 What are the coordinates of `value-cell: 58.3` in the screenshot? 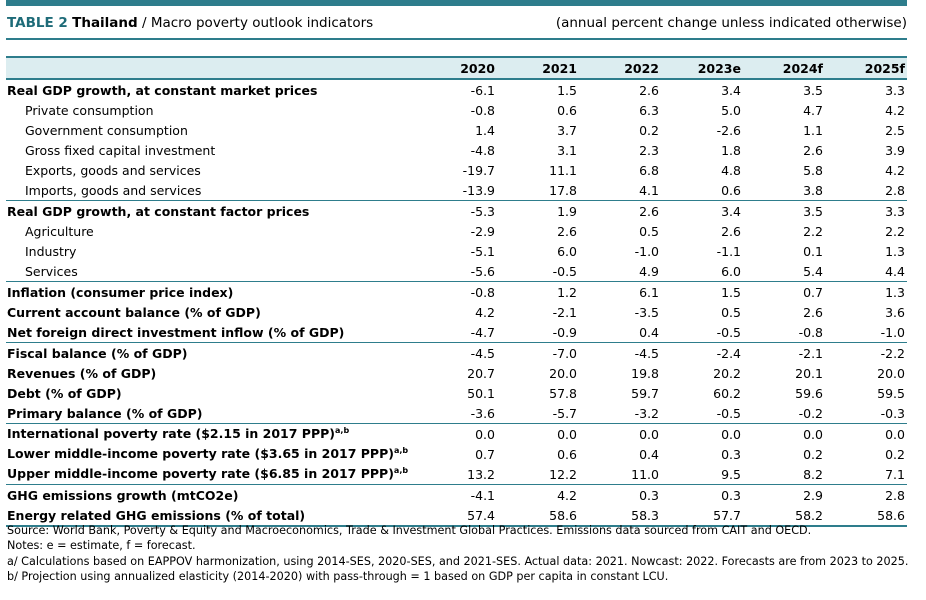 It's located at (620, 516).